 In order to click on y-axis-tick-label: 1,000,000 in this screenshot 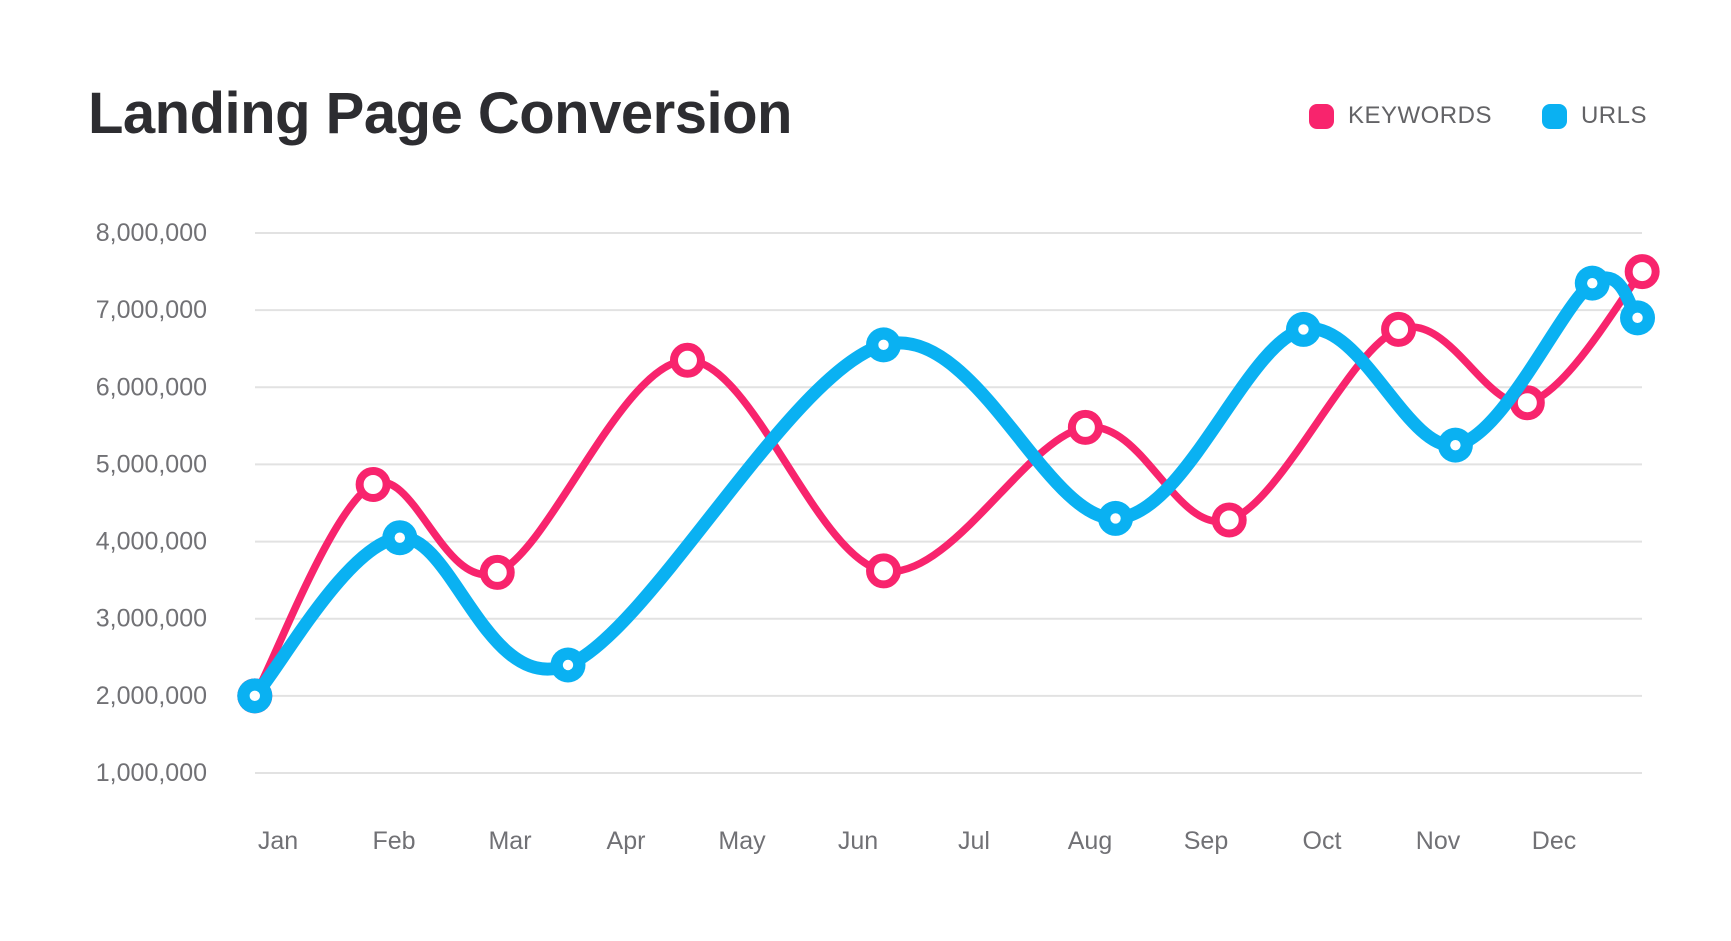, I will do `click(151, 773)`.